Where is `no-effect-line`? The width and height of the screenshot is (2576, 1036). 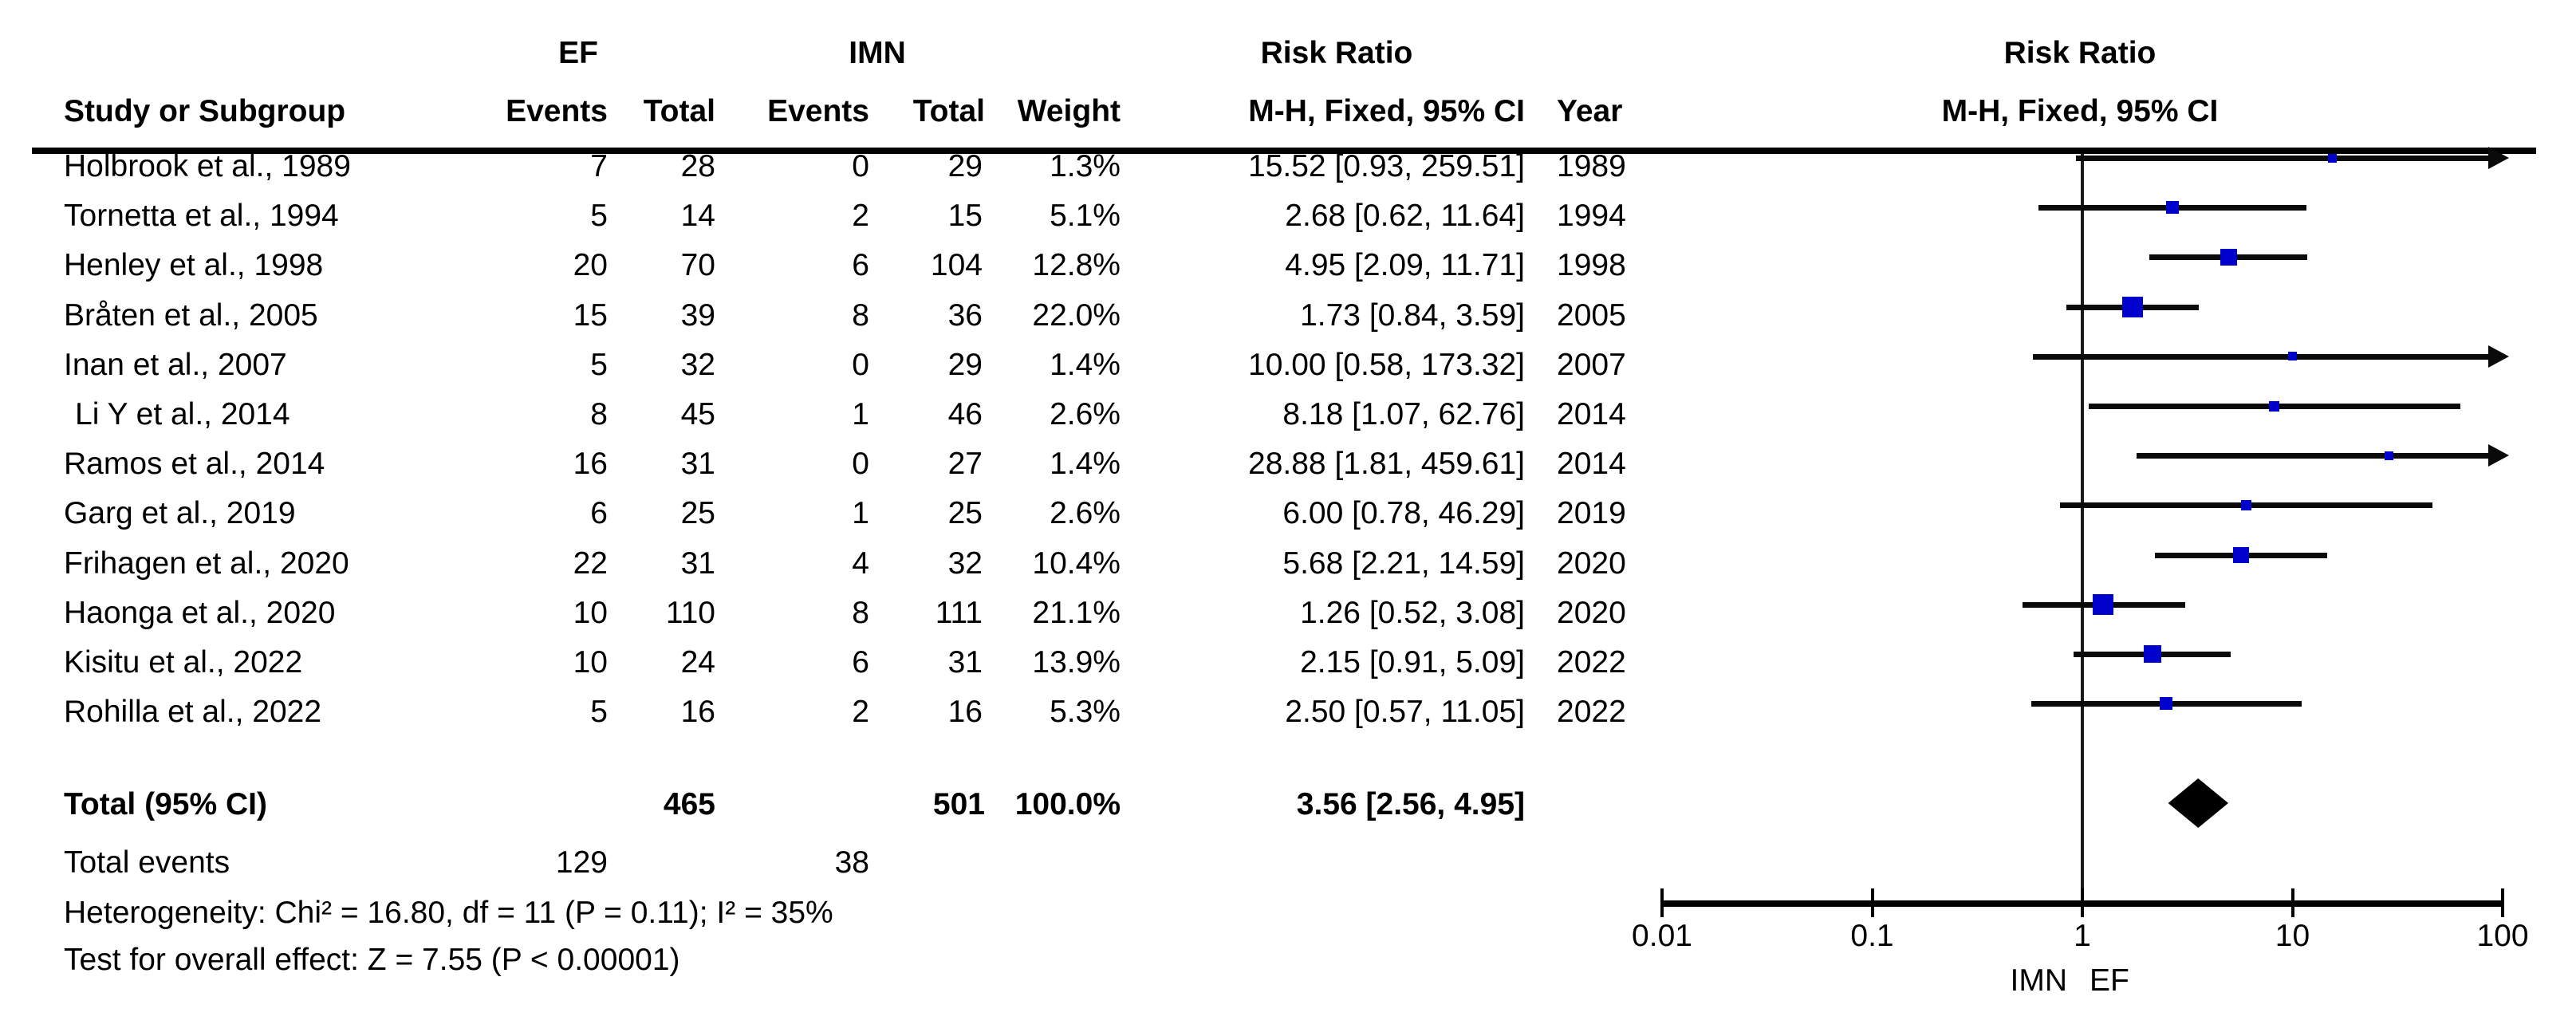 no-effect-line is located at coordinates (2082, 530).